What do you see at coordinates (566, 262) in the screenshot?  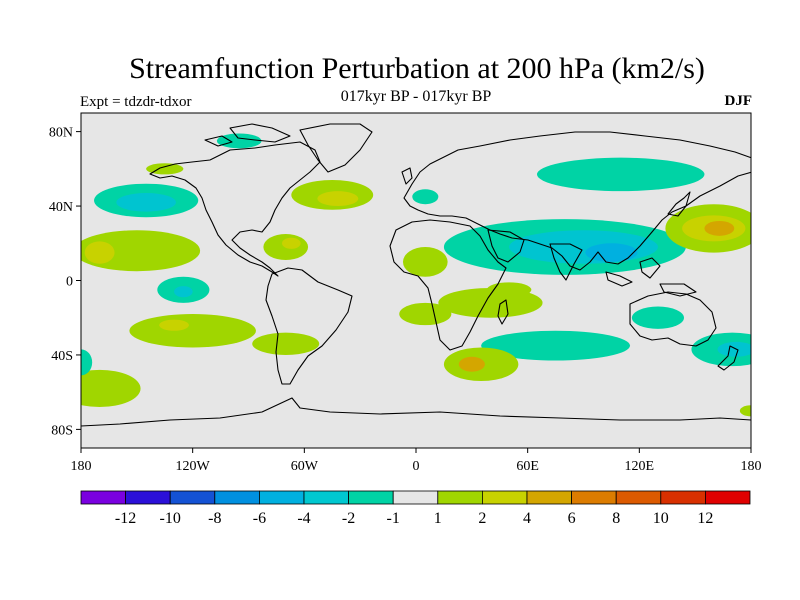 I see `coast-india` at bounding box center [566, 262].